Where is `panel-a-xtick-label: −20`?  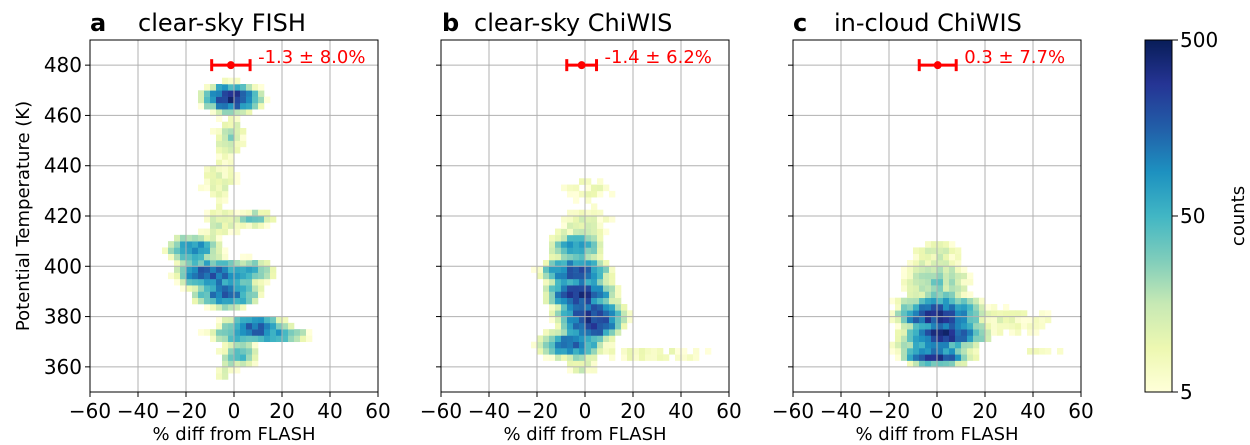 panel-a-xtick-label: −20 is located at coordinates (186, 411).